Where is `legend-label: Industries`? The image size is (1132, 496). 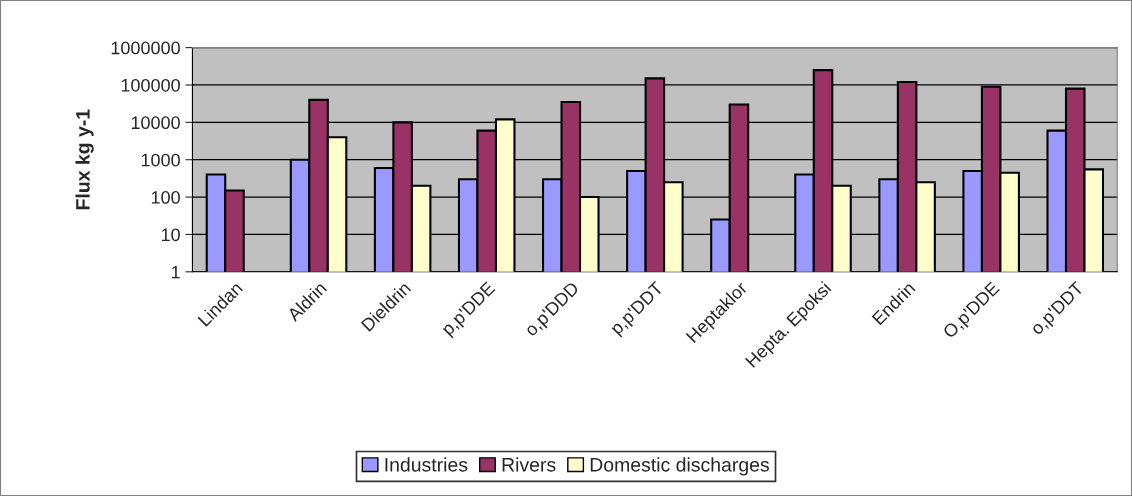 legend-label: Industries is located at coordinates (426, 464).